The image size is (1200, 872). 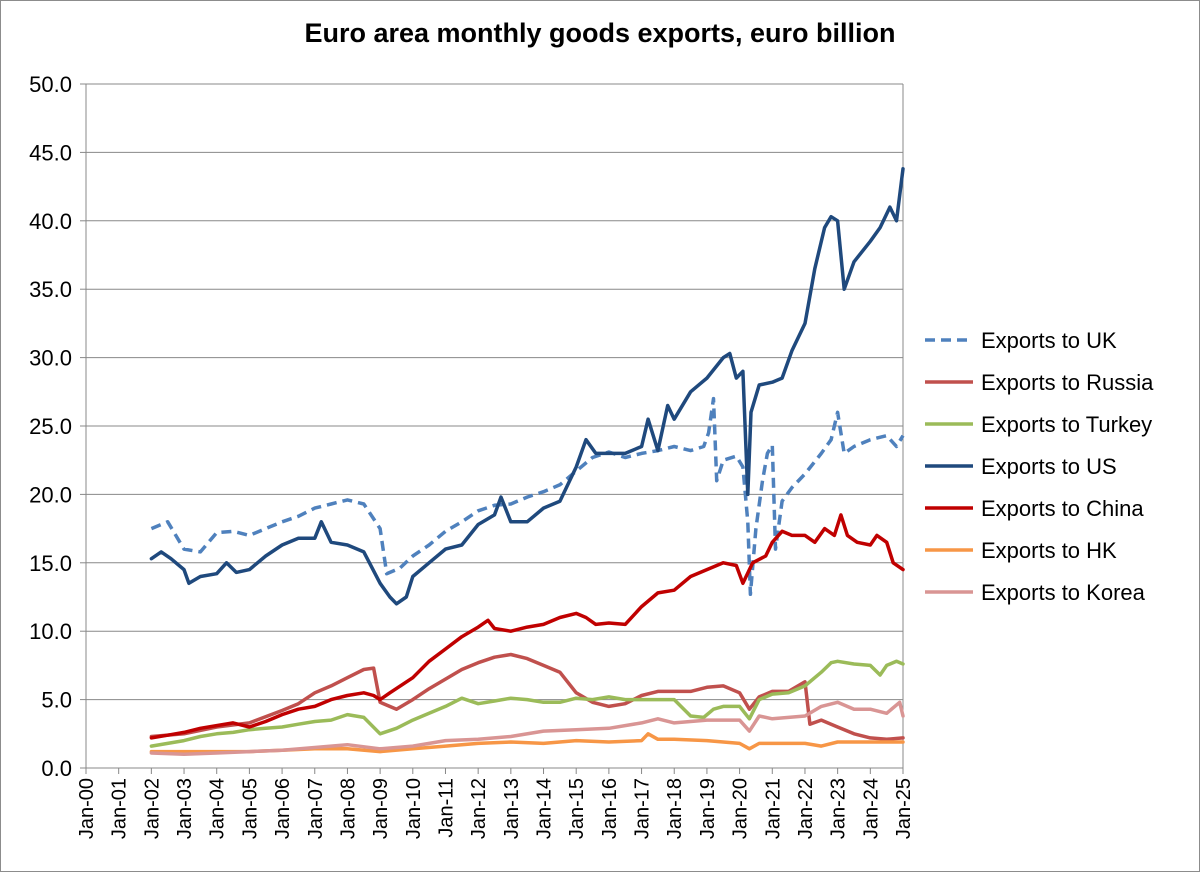 What do you see at coordinates (1049, 340) in the screenshot?
I see `legend-label-exports-to-uk: Exports to UK` at bounding box center [1049, 340].